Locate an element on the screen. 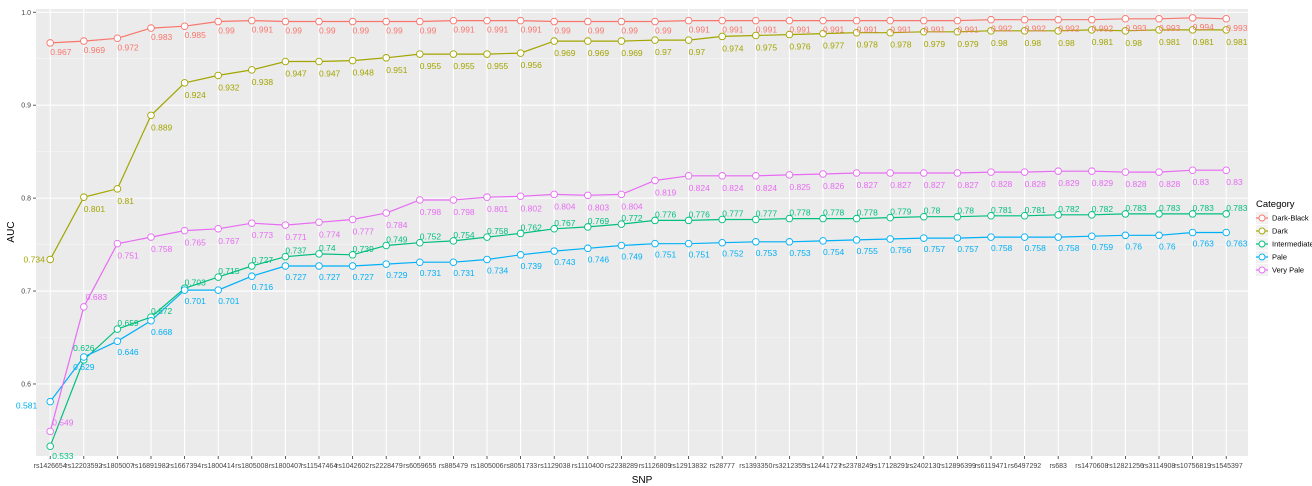 The image size is (1312, 486). x-tick-label: rs1805008 is located at coordinates (251, 466).